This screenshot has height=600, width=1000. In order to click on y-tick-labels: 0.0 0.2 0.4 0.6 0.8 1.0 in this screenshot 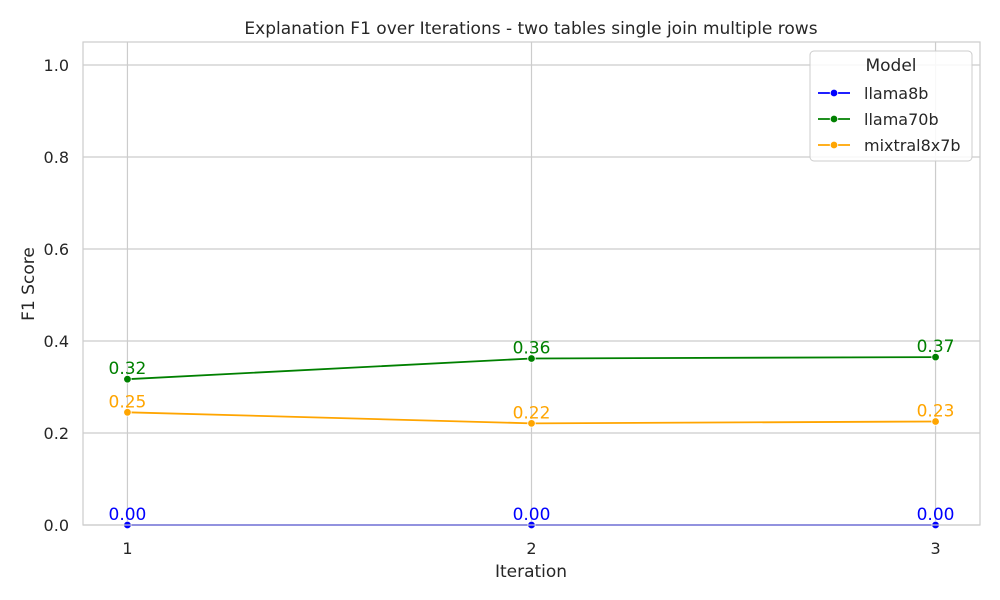, I will do `click(56, 295)`.